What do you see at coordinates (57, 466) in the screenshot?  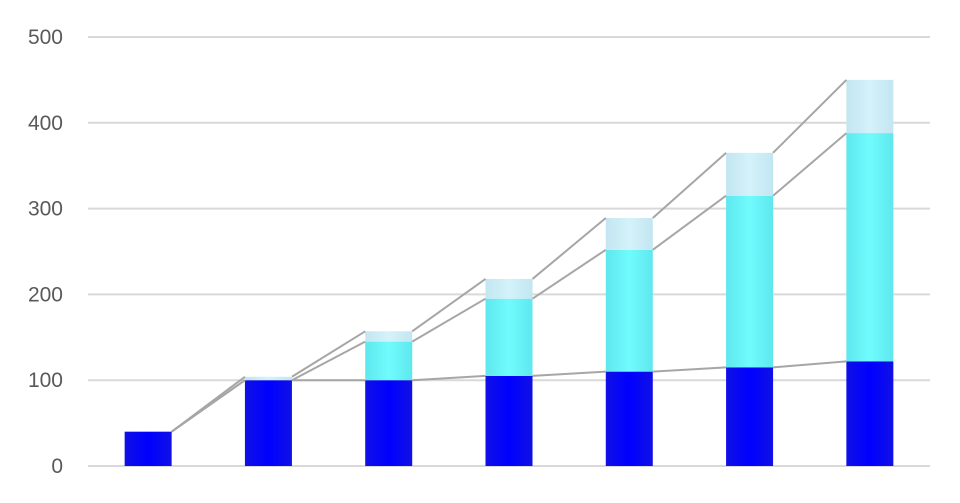 I see `y-tick-label-0: 0` at bounding box center [57, 466].